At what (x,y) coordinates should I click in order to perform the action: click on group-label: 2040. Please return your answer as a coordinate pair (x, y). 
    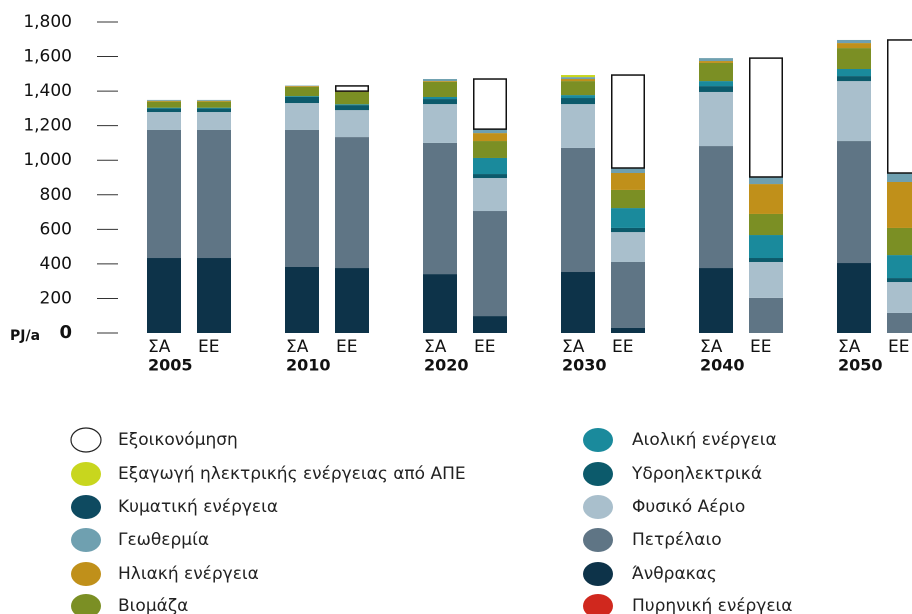
    Looking at the image, I should click on (722, 365).